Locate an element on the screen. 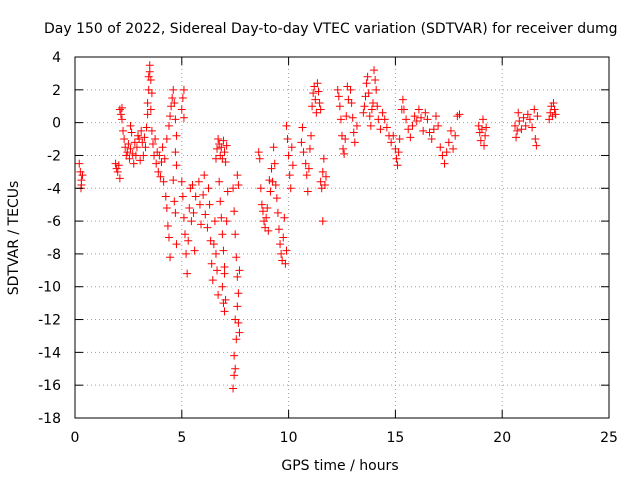 The width and height of the screenshot is (640, 480). y-tick-label: 2 is located at coordinates (56, 91).